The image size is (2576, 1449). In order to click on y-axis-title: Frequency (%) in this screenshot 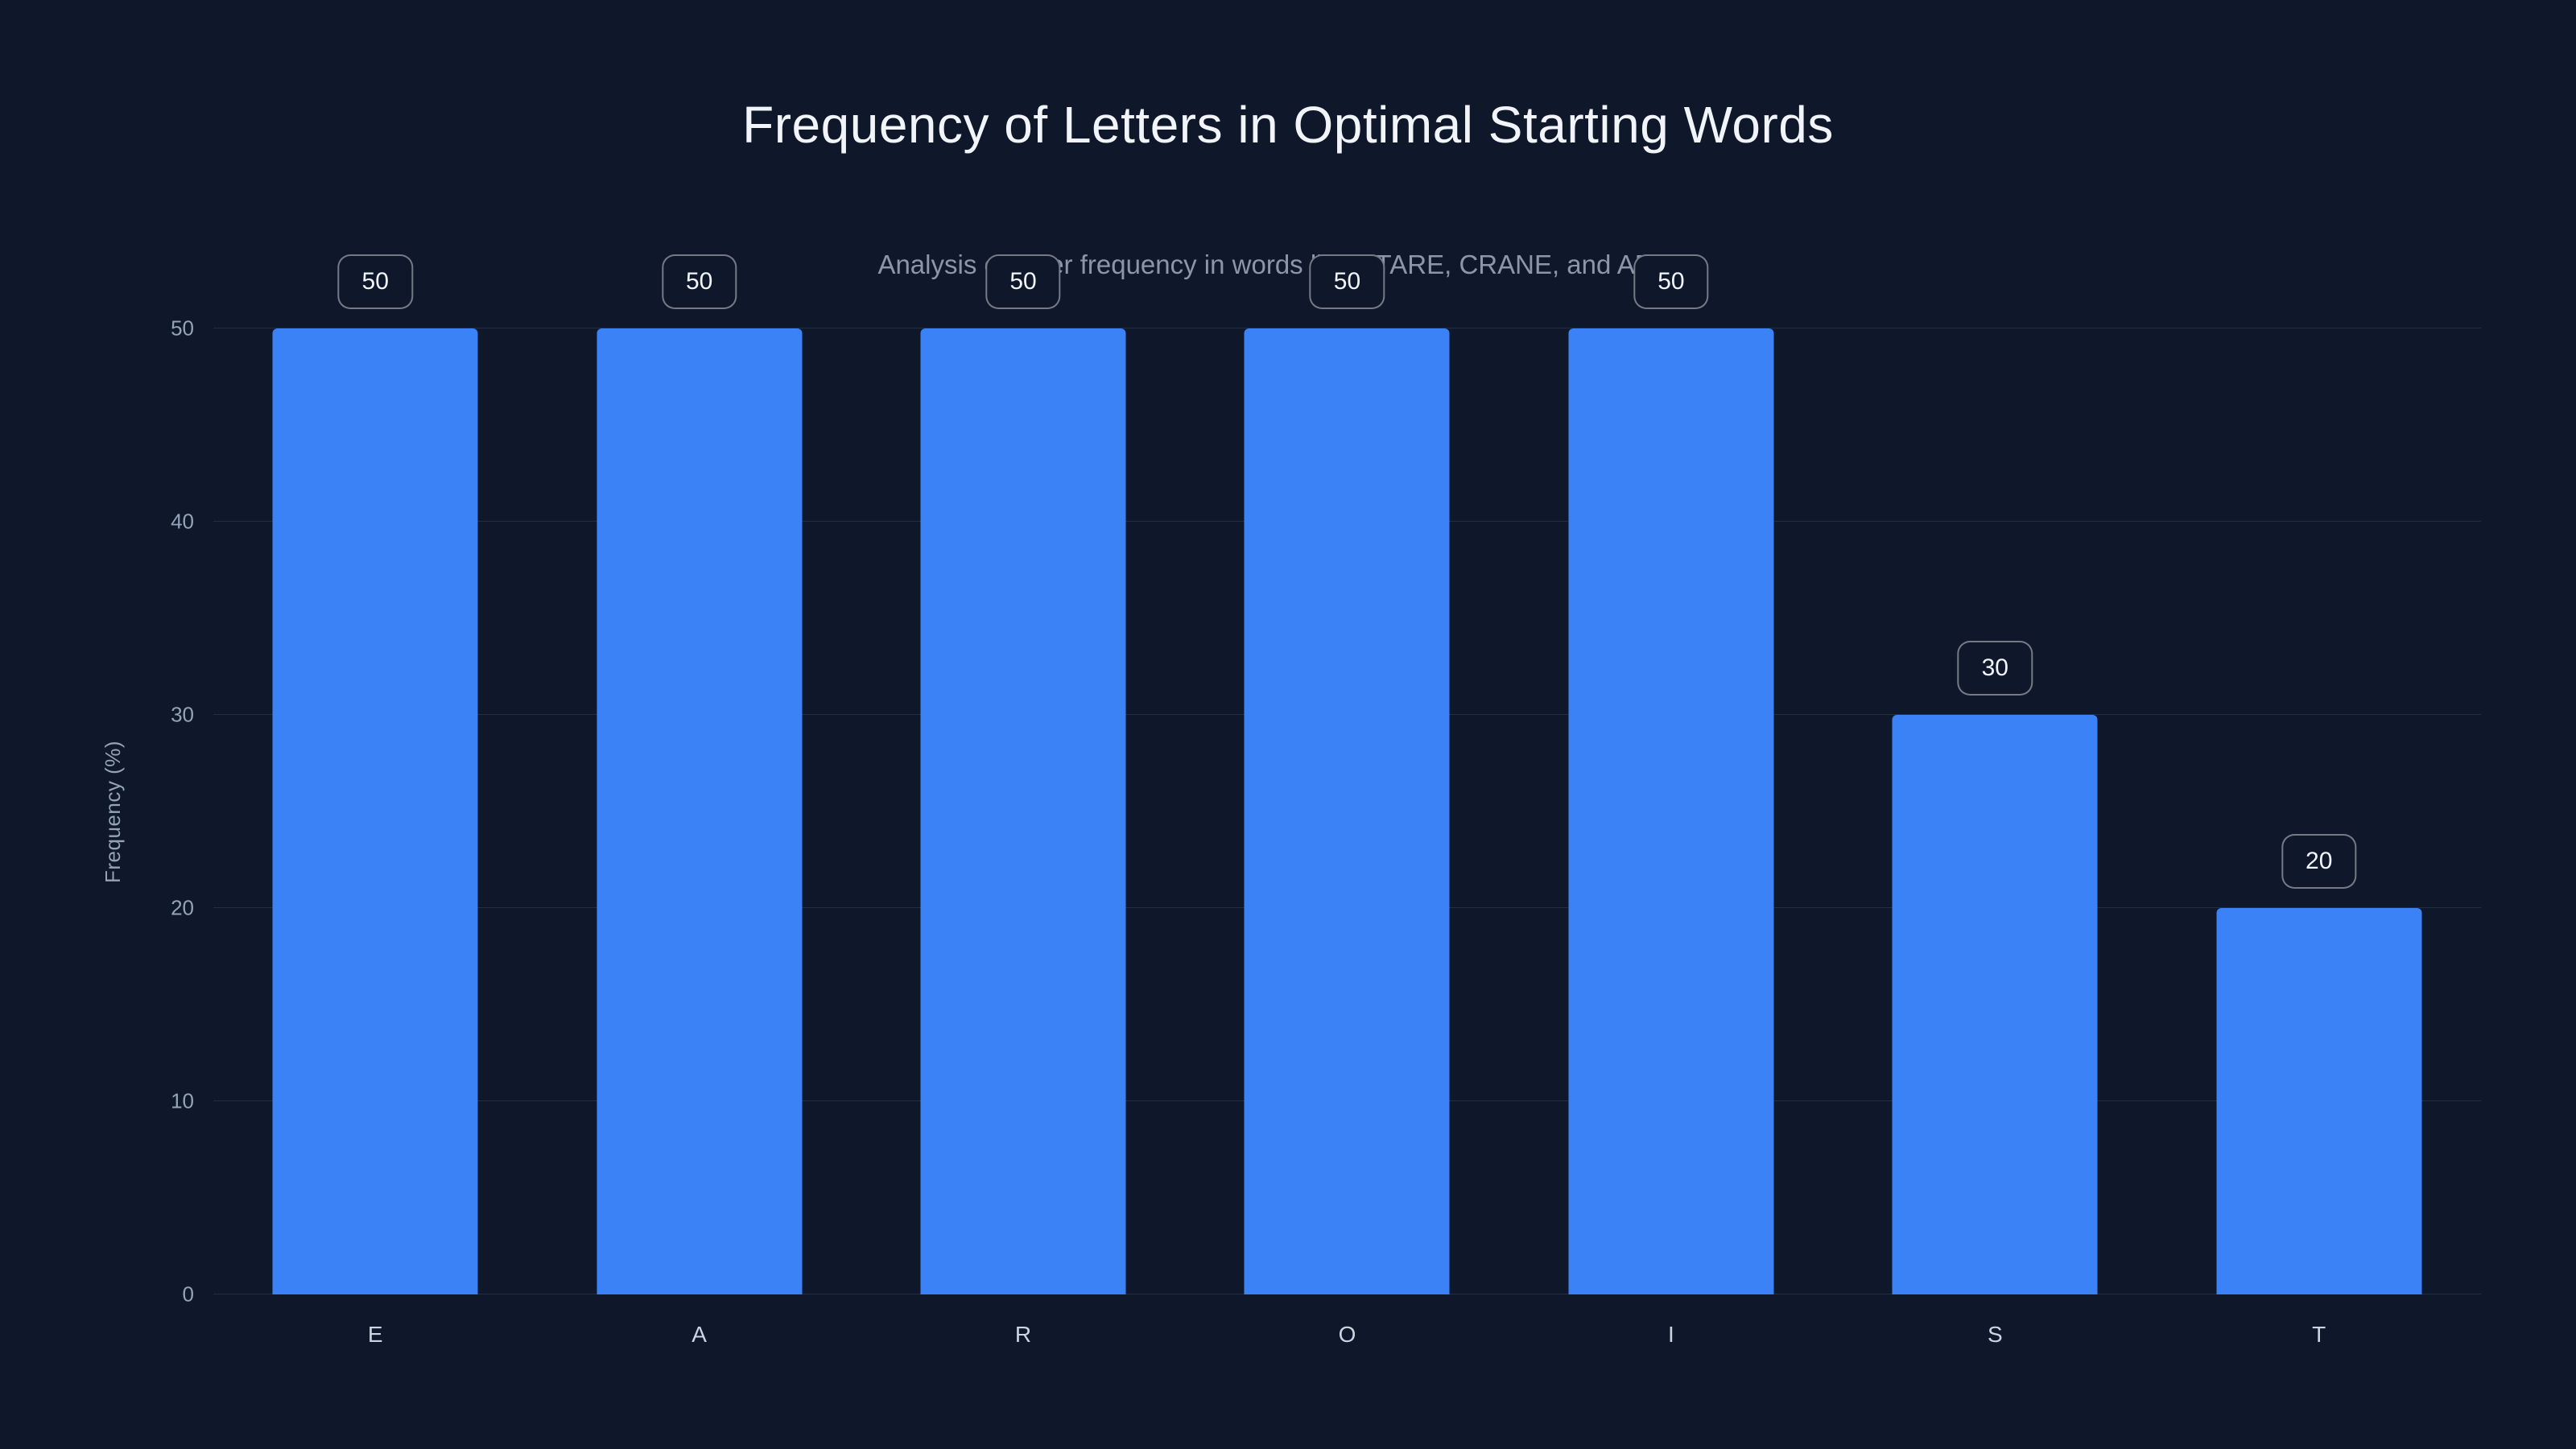, I will do `click(112, 811)`.